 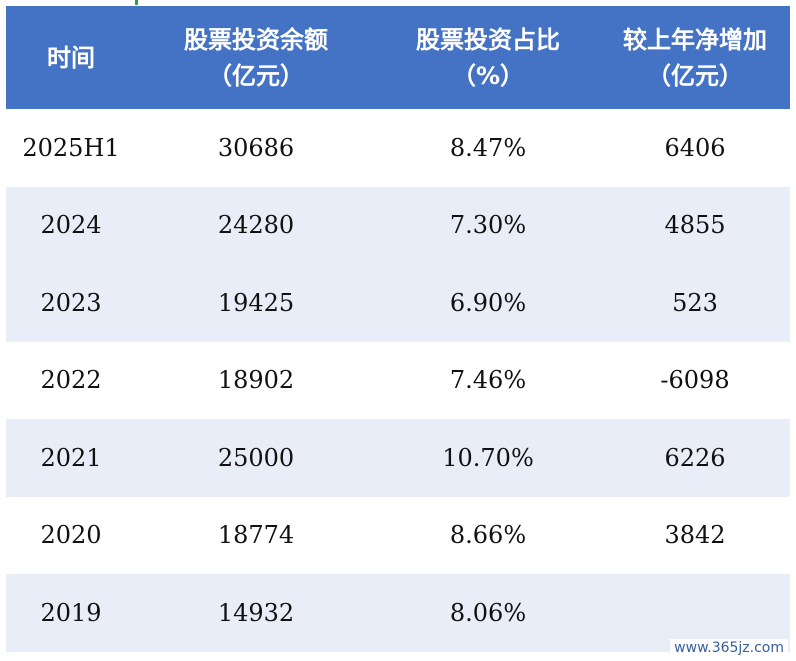 What do you see at coordinates (71, 535) in the screenshot?
I see `cell-time: 2020` at bounding box center [71, 535].